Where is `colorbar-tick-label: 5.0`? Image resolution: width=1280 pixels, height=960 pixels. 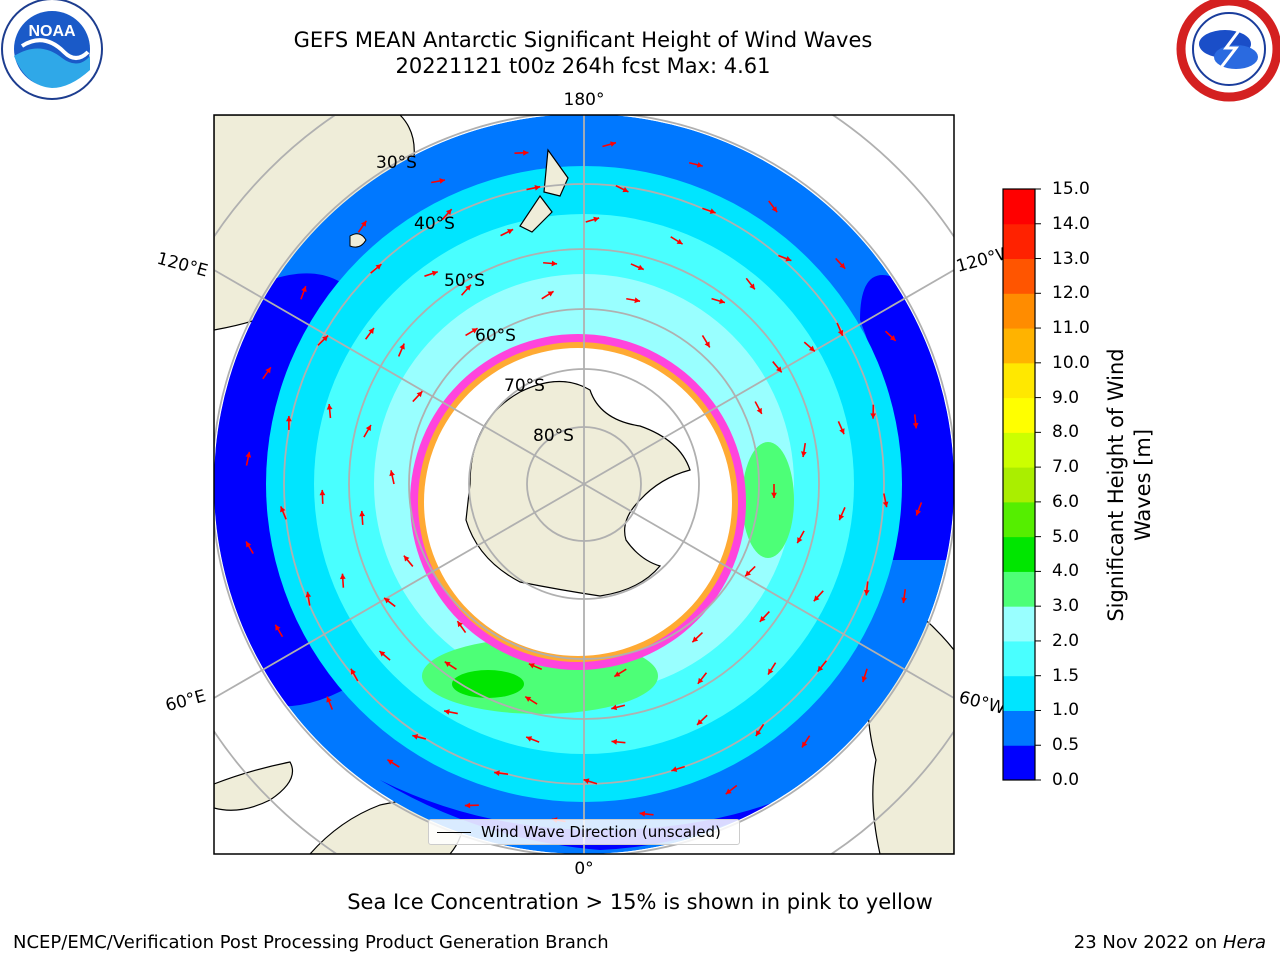
colorbar-tick-label: 5.0 is located at coordinates (1066, 536).